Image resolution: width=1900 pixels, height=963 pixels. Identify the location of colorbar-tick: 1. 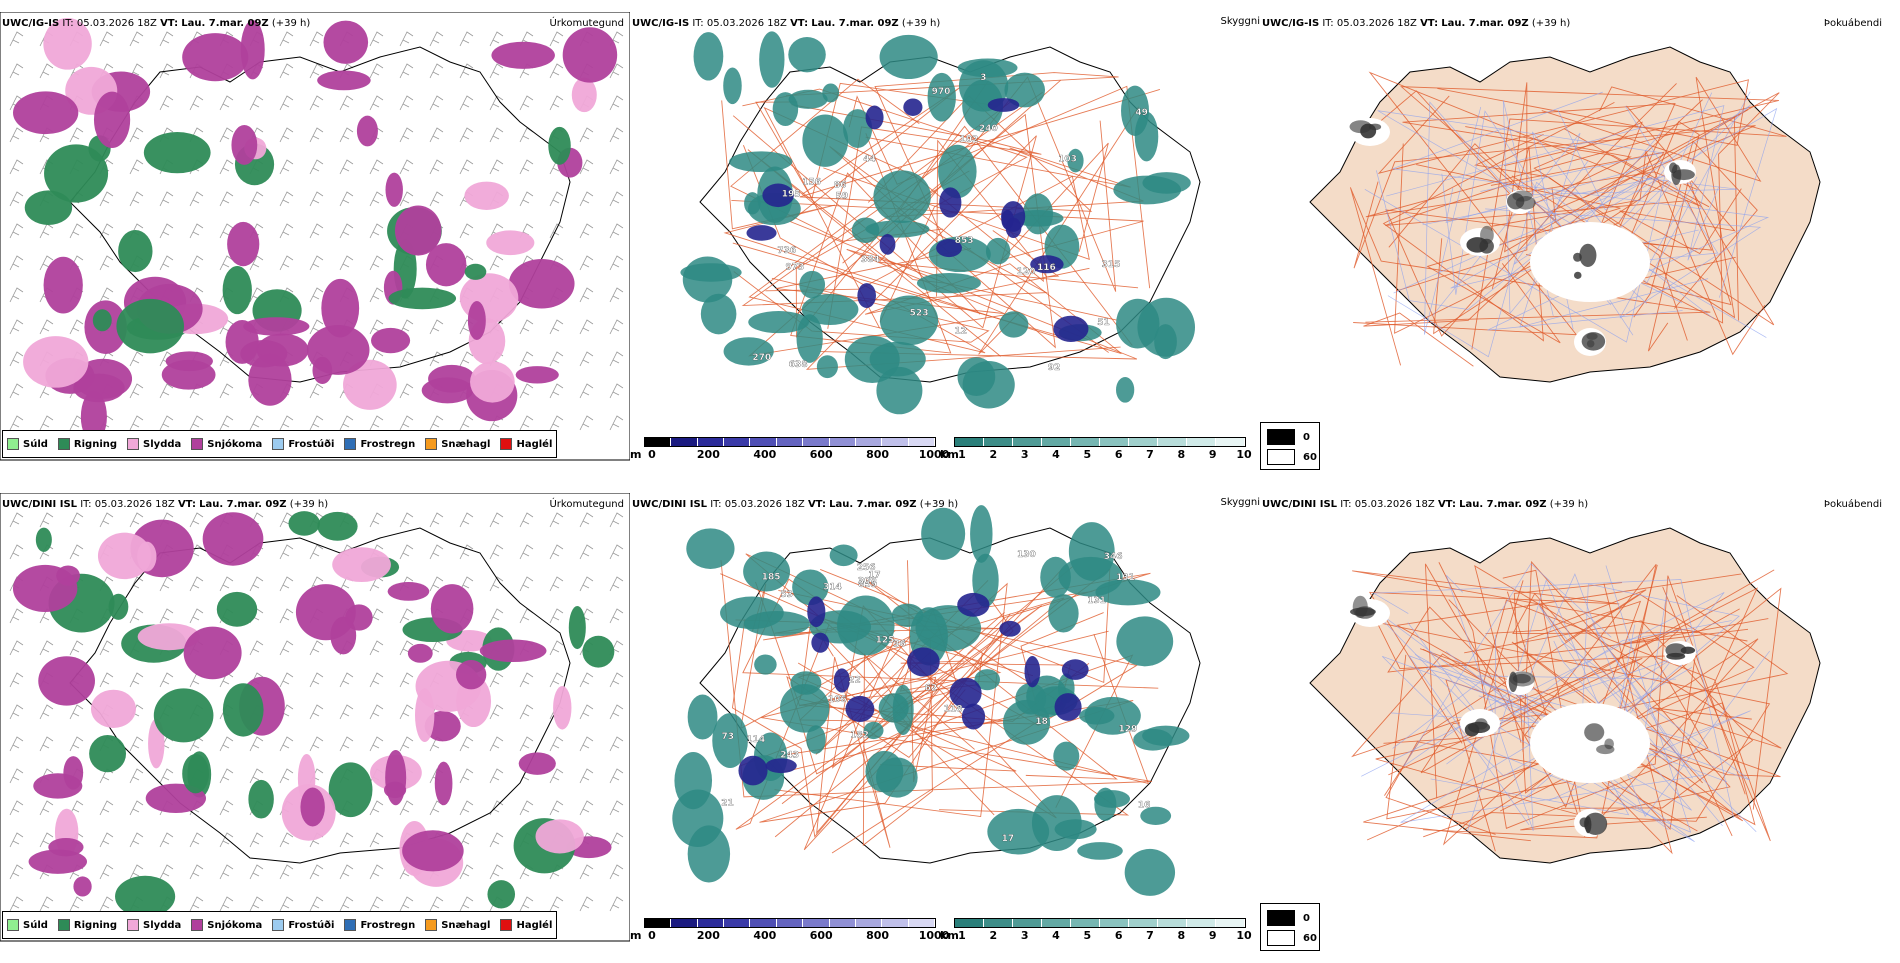
(962, 454).